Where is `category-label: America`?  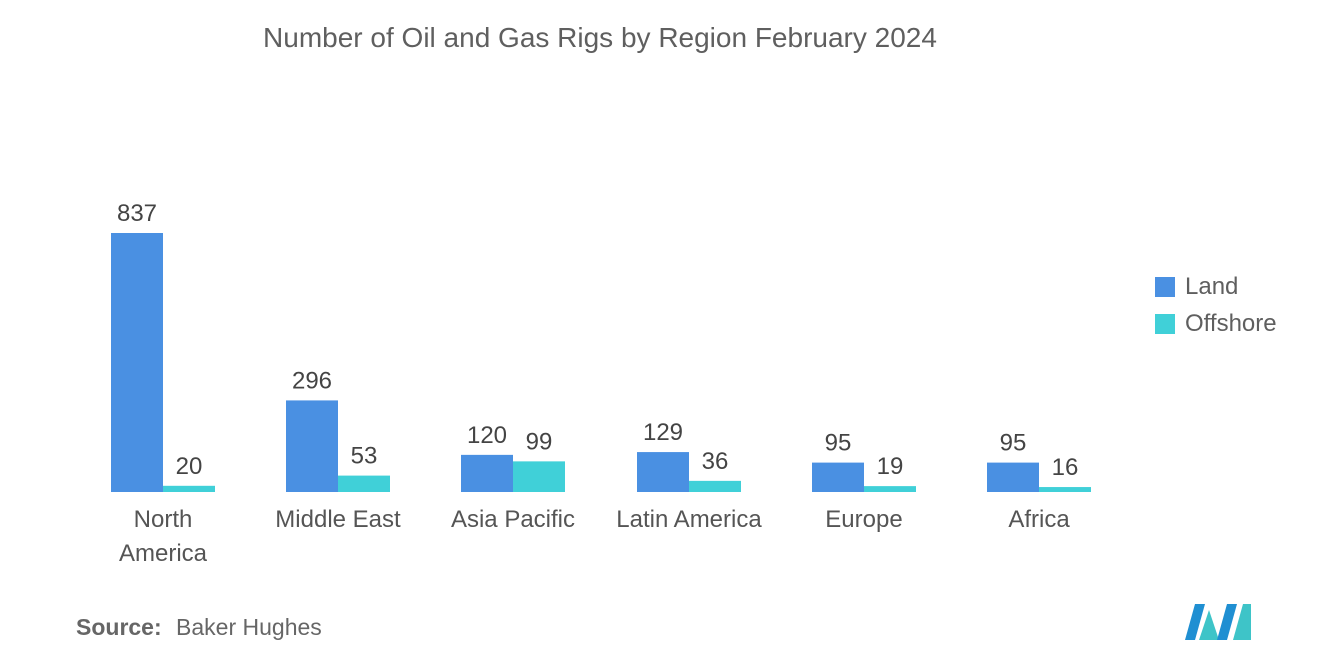
category-label: America is located at coordinates (163, 553).